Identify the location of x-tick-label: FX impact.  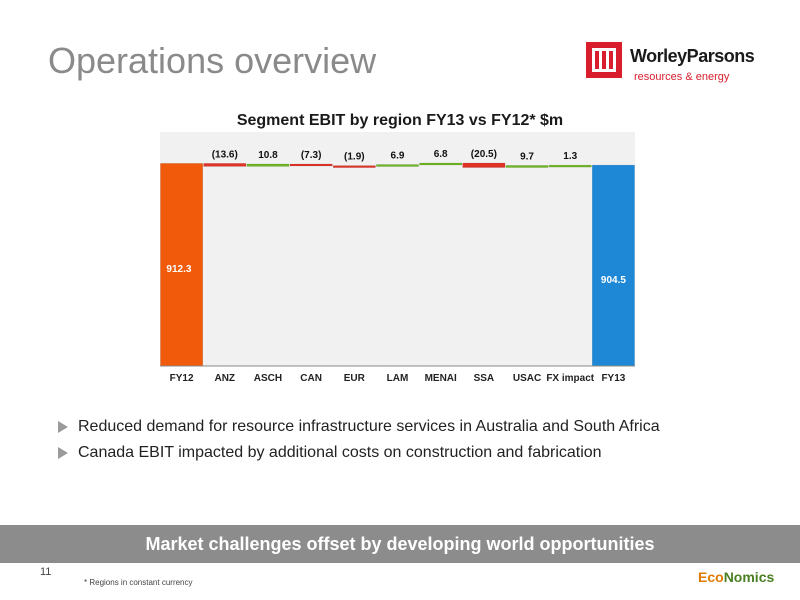
(570, 378).